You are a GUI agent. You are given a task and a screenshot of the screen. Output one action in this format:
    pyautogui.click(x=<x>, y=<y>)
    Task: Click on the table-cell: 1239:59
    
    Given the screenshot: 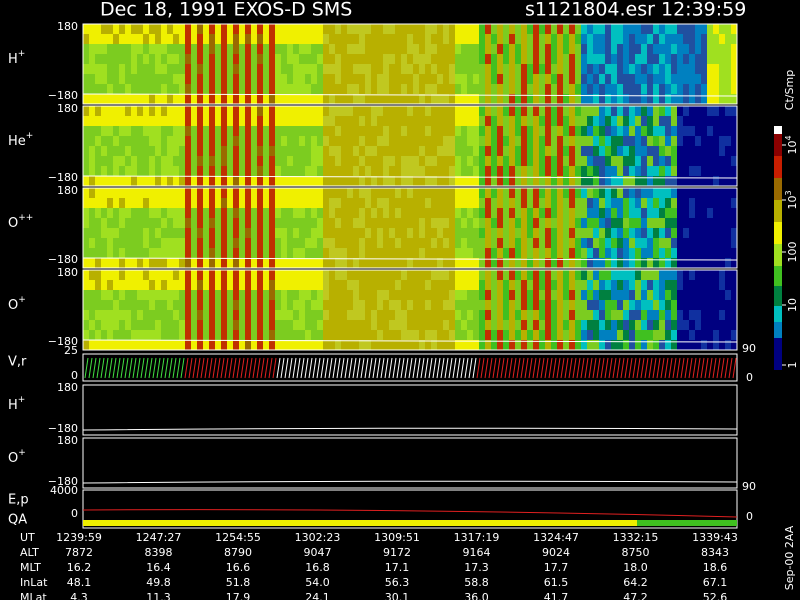 What is the action you would take?
    pyautogui.click(x=79, y=537)
    